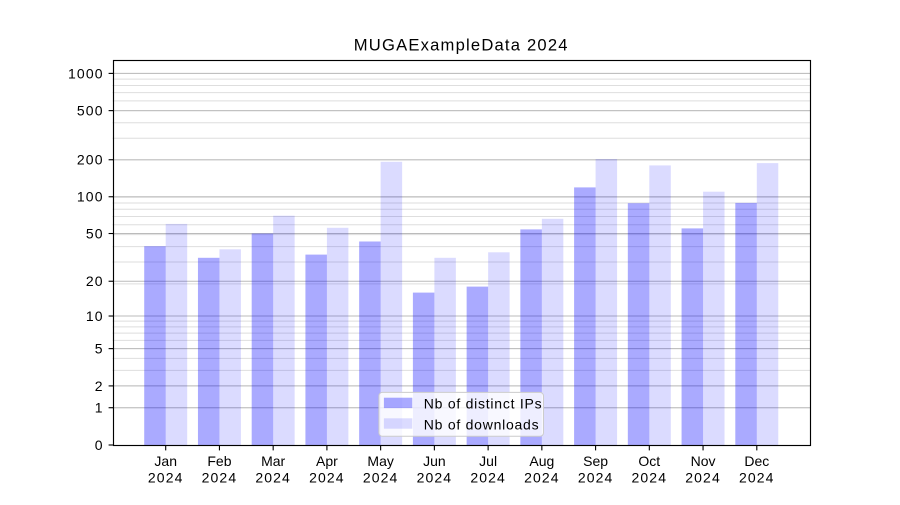  I want to click on svg-text: 200, so click(90, 160).